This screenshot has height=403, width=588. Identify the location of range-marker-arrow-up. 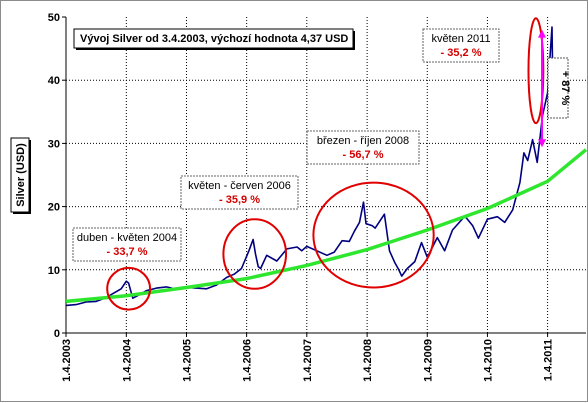
(542, 33).